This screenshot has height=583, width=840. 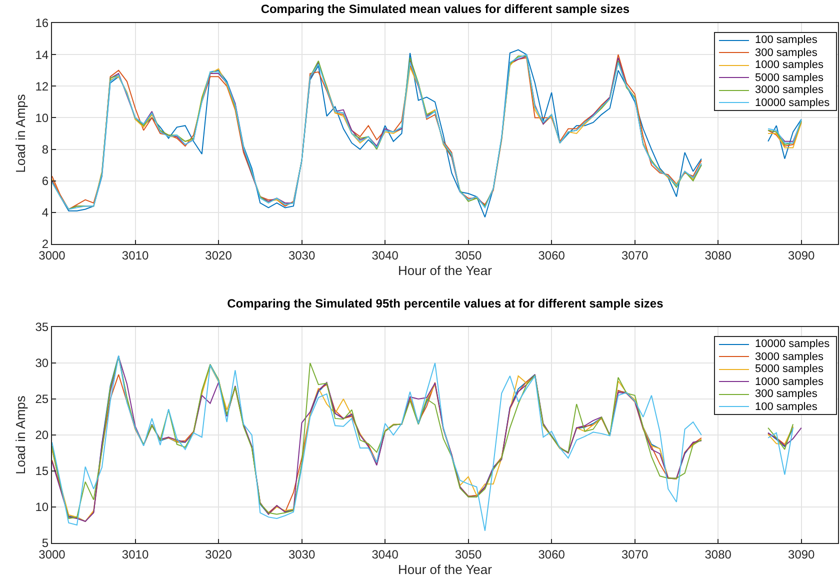 I want to click on y-tick-label: 12, so click(x=42, y=86).